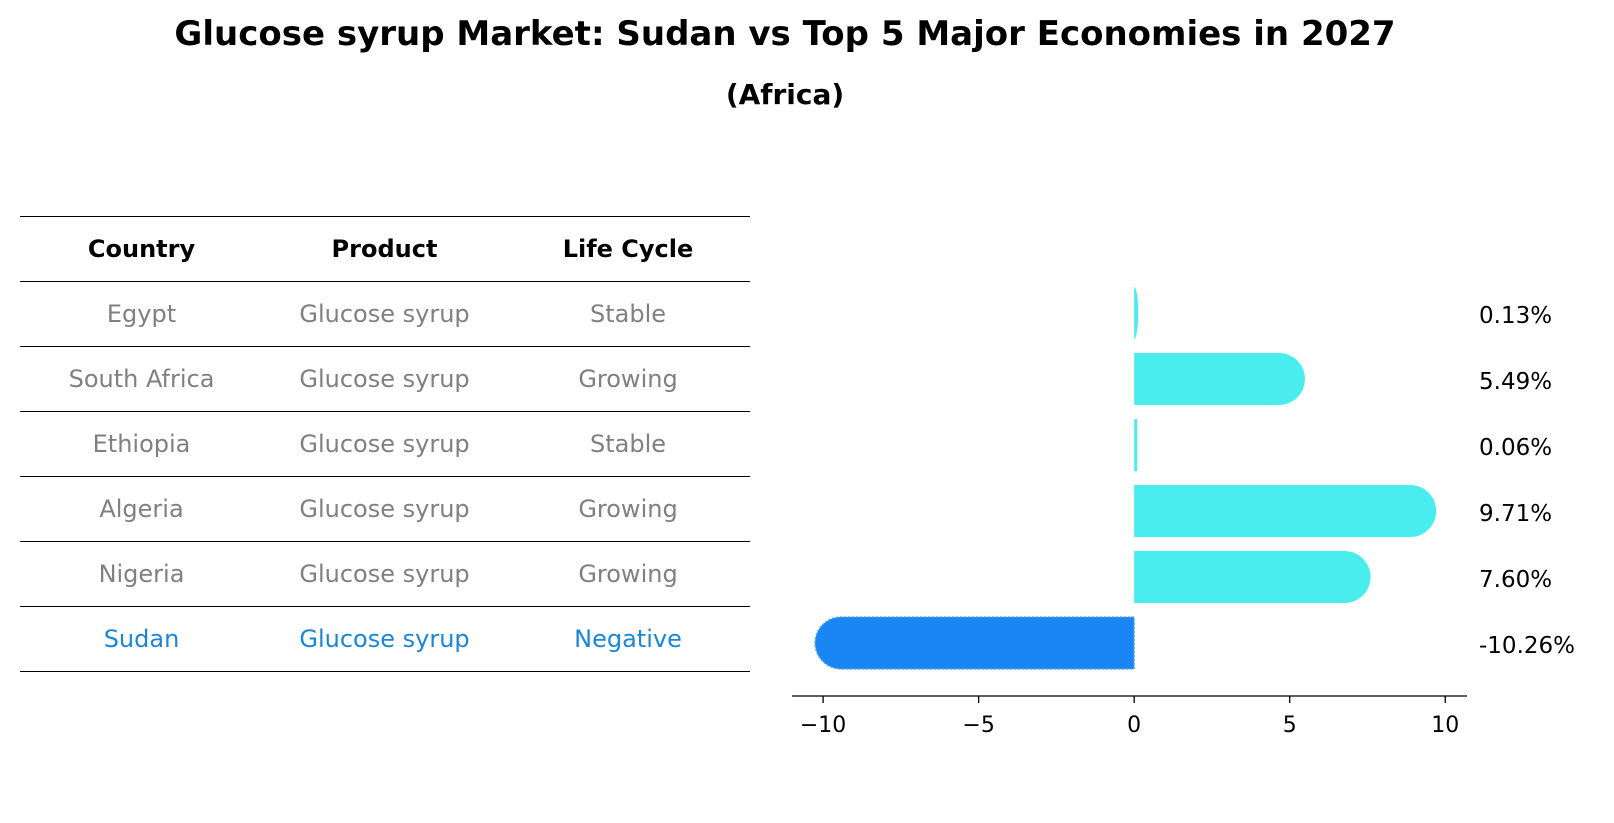  I want to click on bar-sudan, so click(974, 643).